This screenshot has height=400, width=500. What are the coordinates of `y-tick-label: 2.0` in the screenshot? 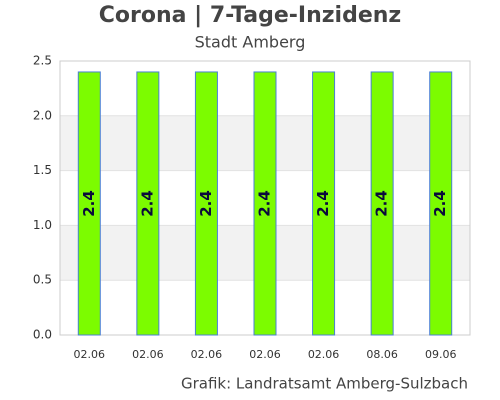 It's located at (42, 115).